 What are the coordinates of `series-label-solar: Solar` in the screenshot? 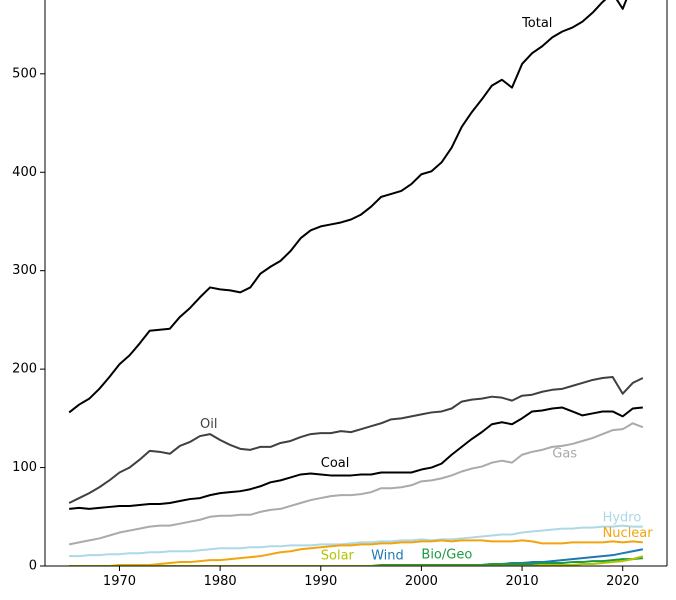 It's located at (338, 556).